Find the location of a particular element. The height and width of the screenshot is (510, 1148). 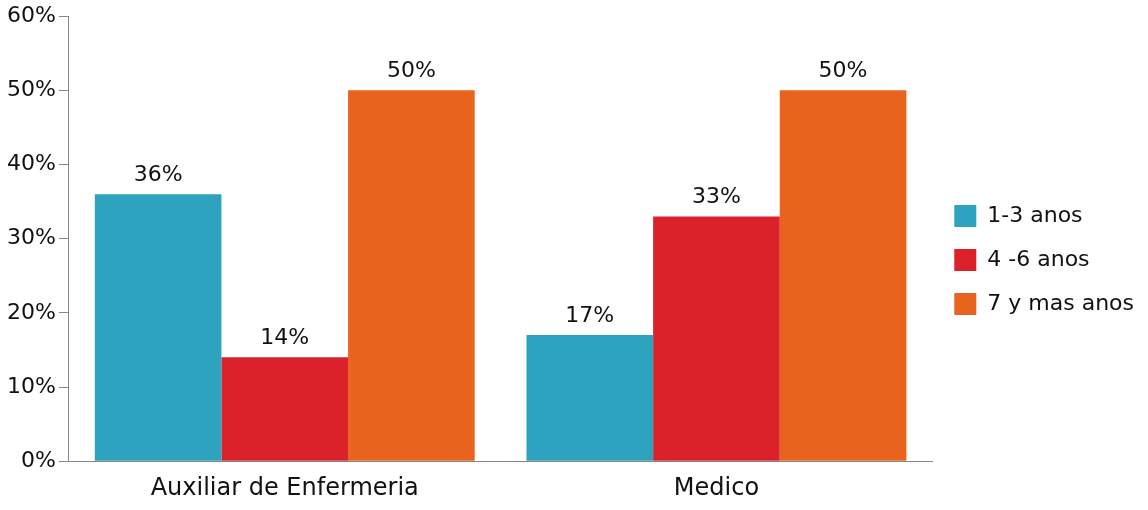

x-tick-label: Auxiliar de Enfermeria is located at coordinates (284, 486).